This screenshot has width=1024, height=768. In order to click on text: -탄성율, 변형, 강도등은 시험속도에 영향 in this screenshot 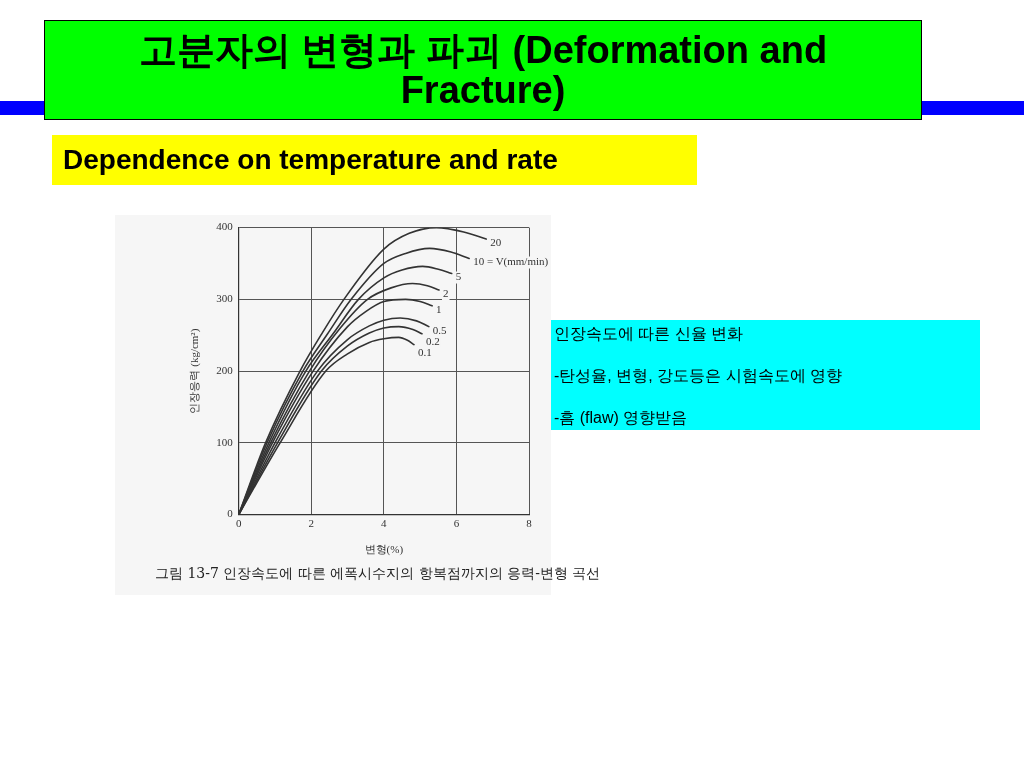, I will do `click(698, 376)`.